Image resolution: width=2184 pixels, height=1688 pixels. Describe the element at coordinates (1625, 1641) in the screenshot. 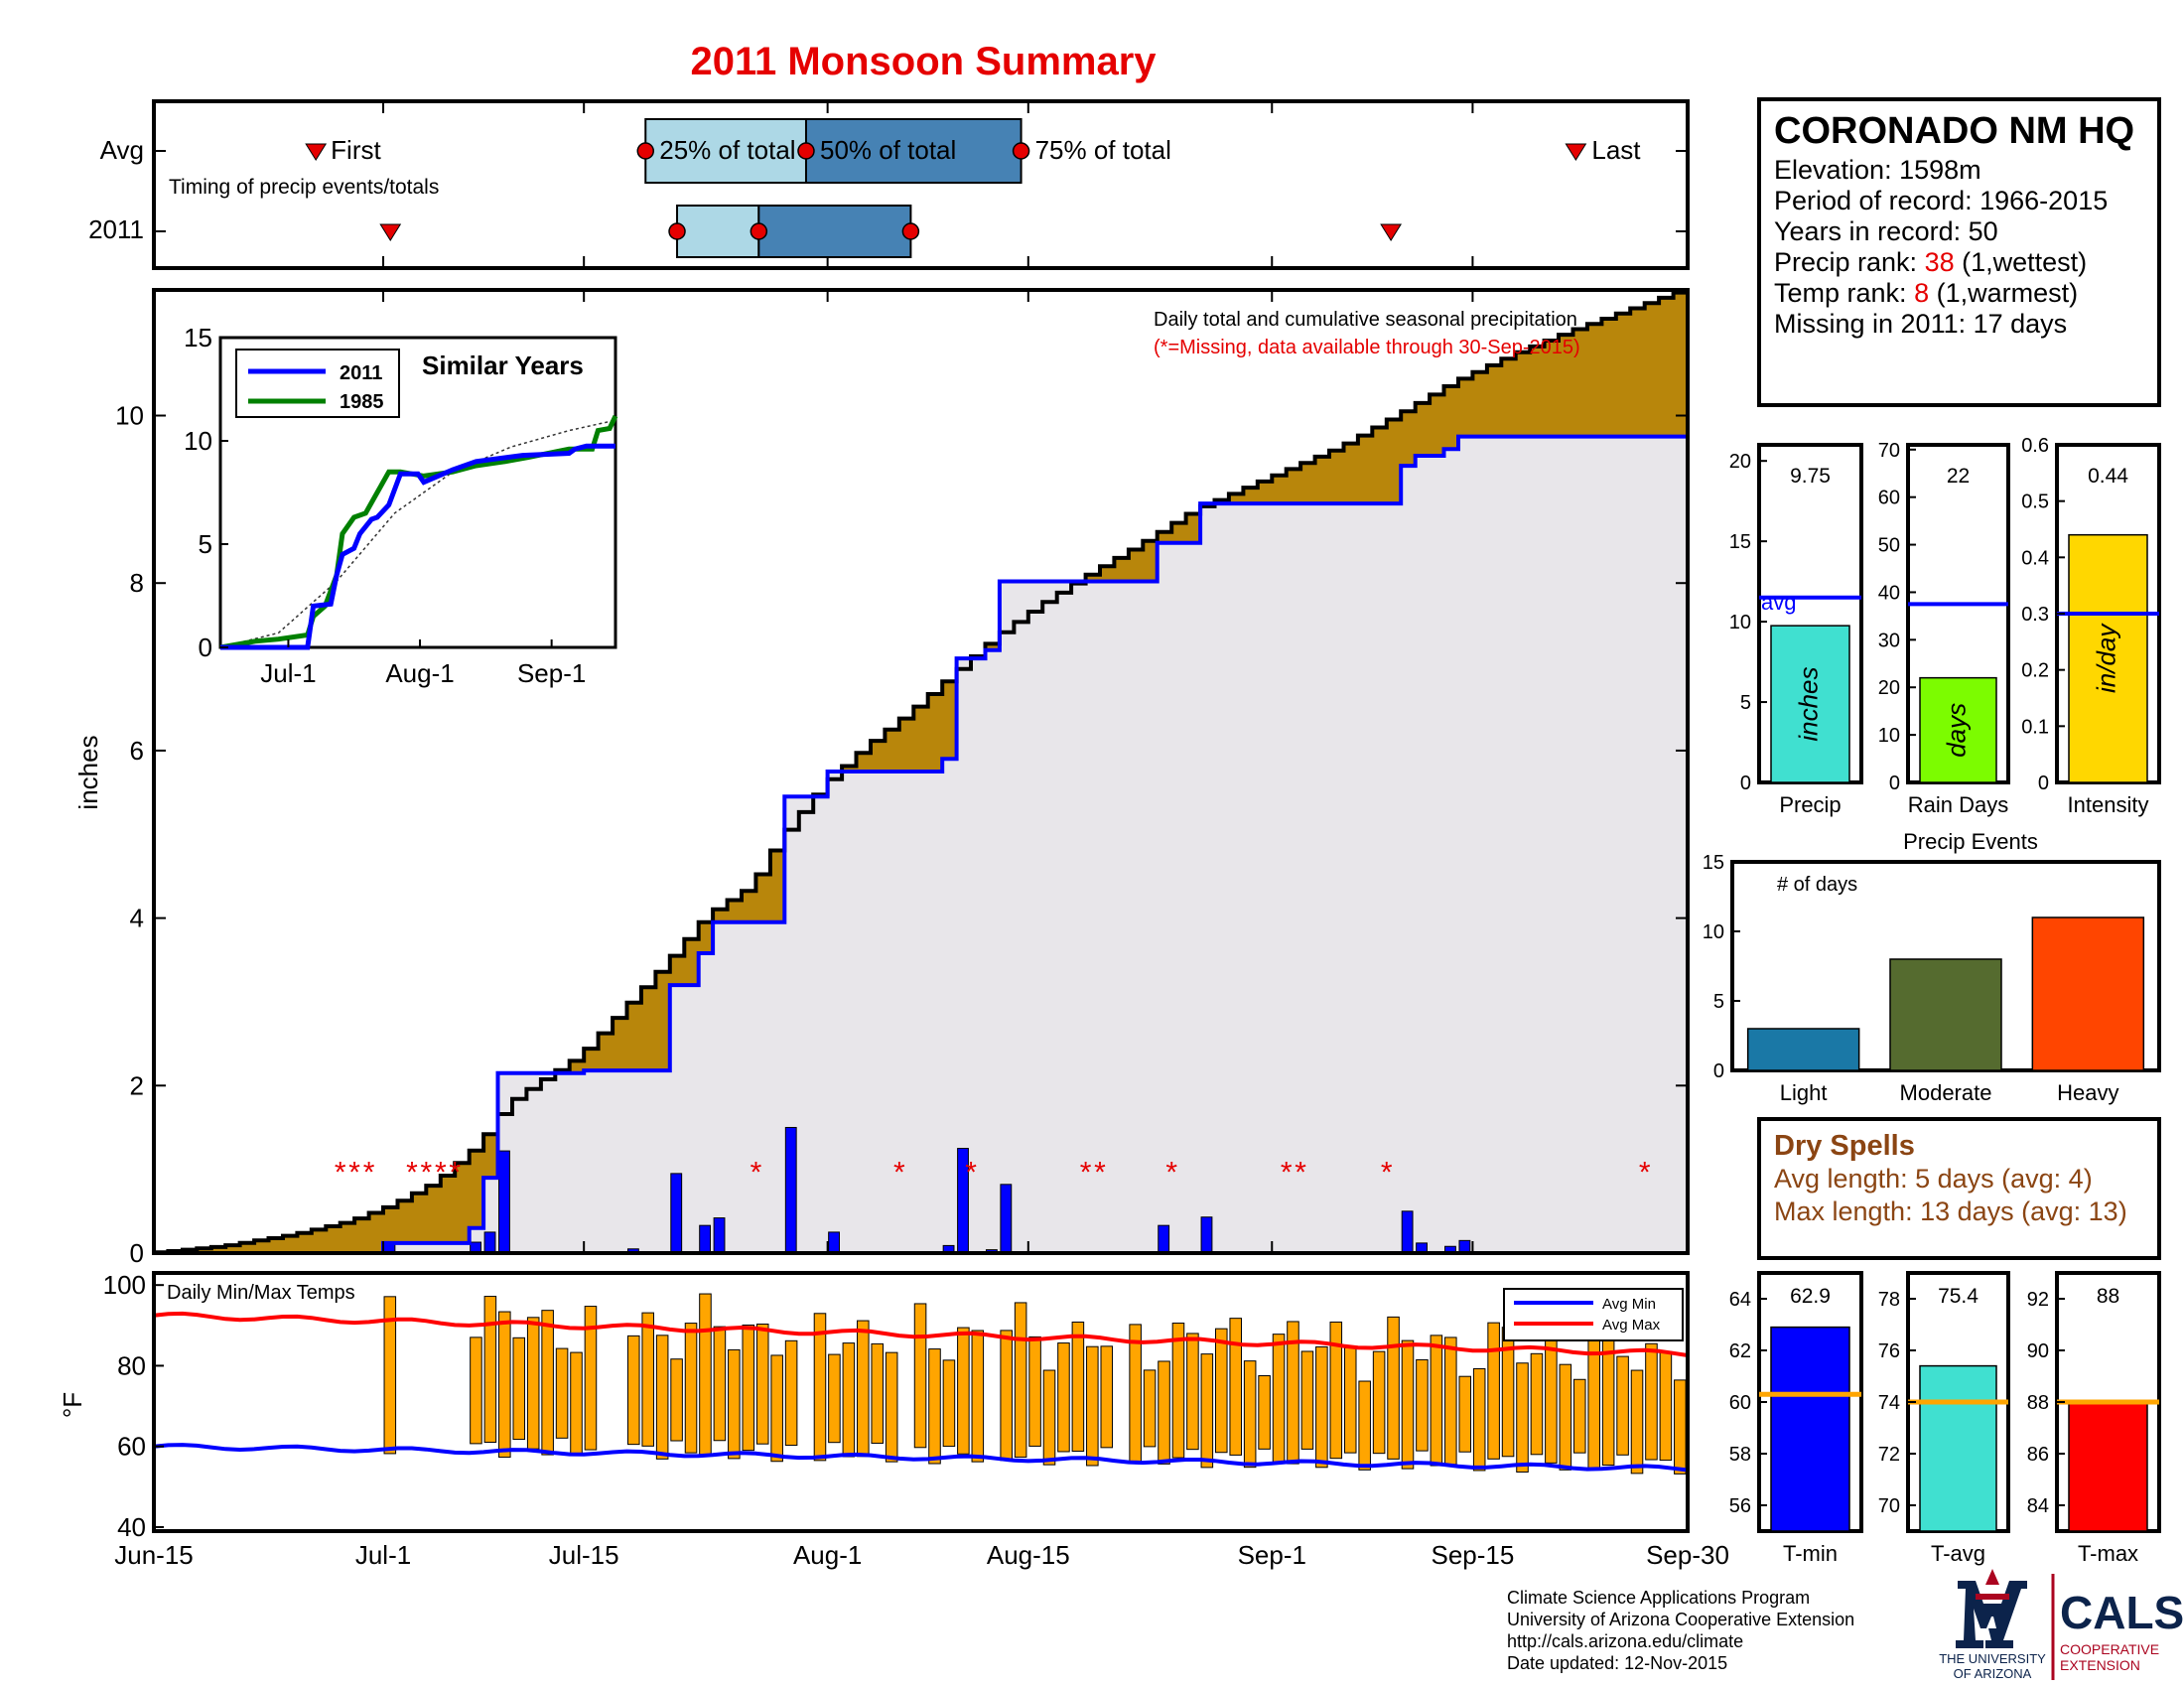

I see `footer-line-3: http://cals.arizona.edu/climate` at that location.